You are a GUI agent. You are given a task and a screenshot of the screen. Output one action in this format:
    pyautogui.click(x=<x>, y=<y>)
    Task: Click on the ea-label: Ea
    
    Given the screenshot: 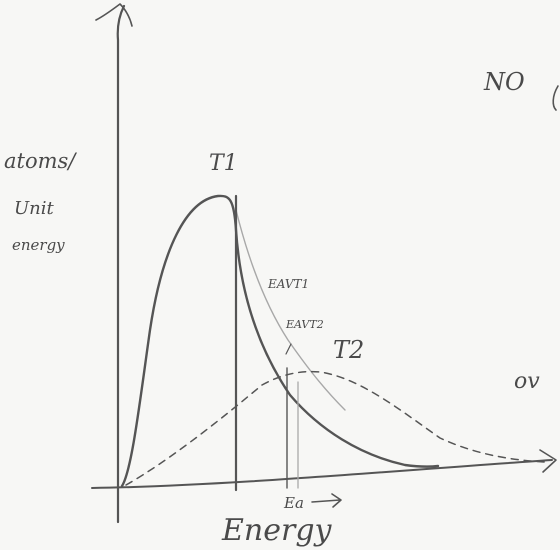 What is the action you would take?
    pyautogui.click(x=293, y=503)
    